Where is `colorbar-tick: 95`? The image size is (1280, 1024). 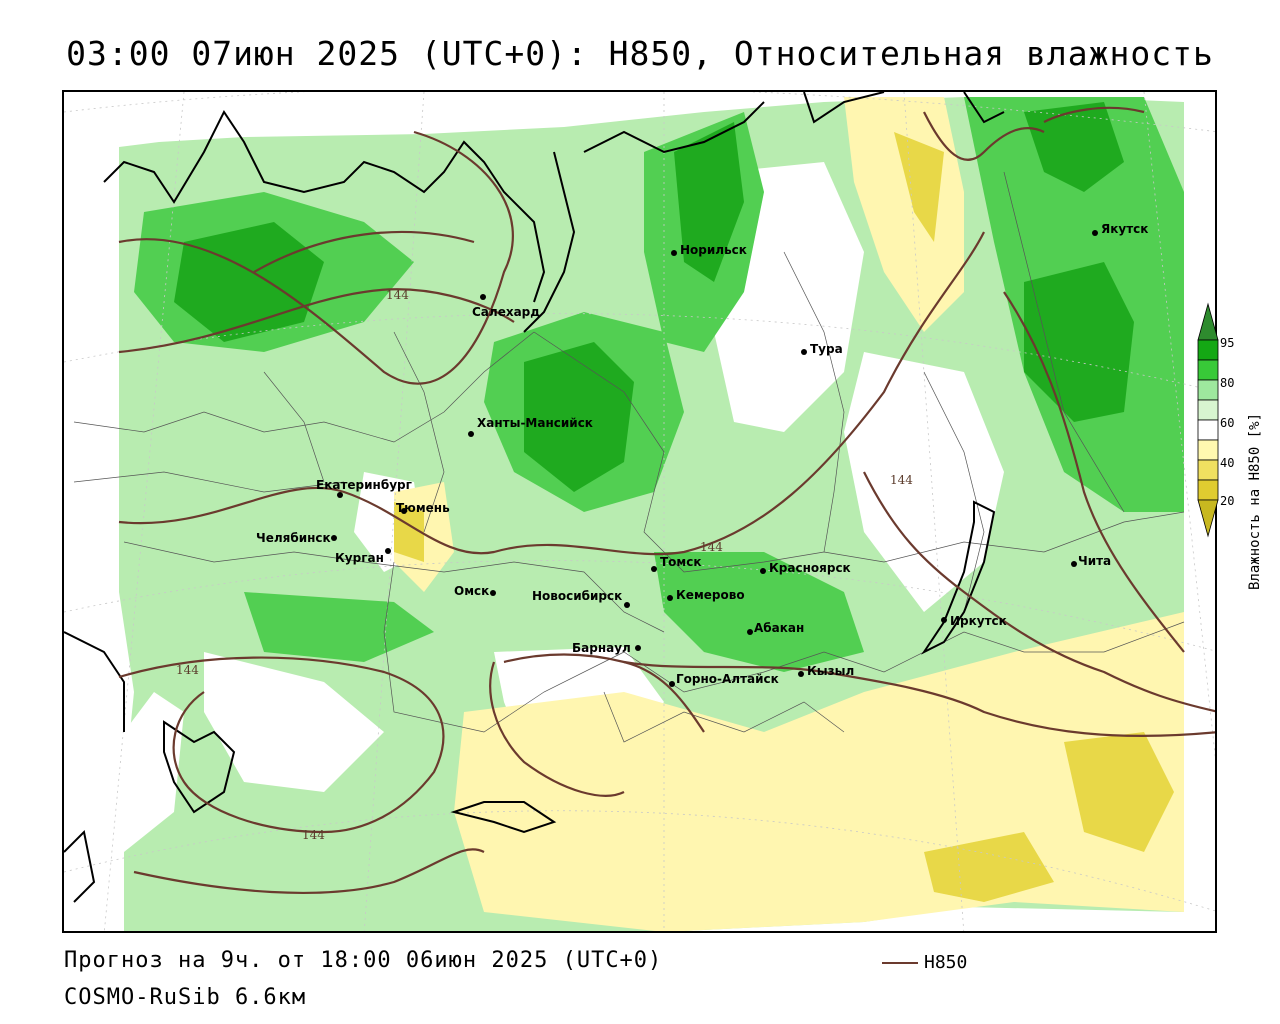
colorbar-tick: 95 is located at coordinates (1227, 343).